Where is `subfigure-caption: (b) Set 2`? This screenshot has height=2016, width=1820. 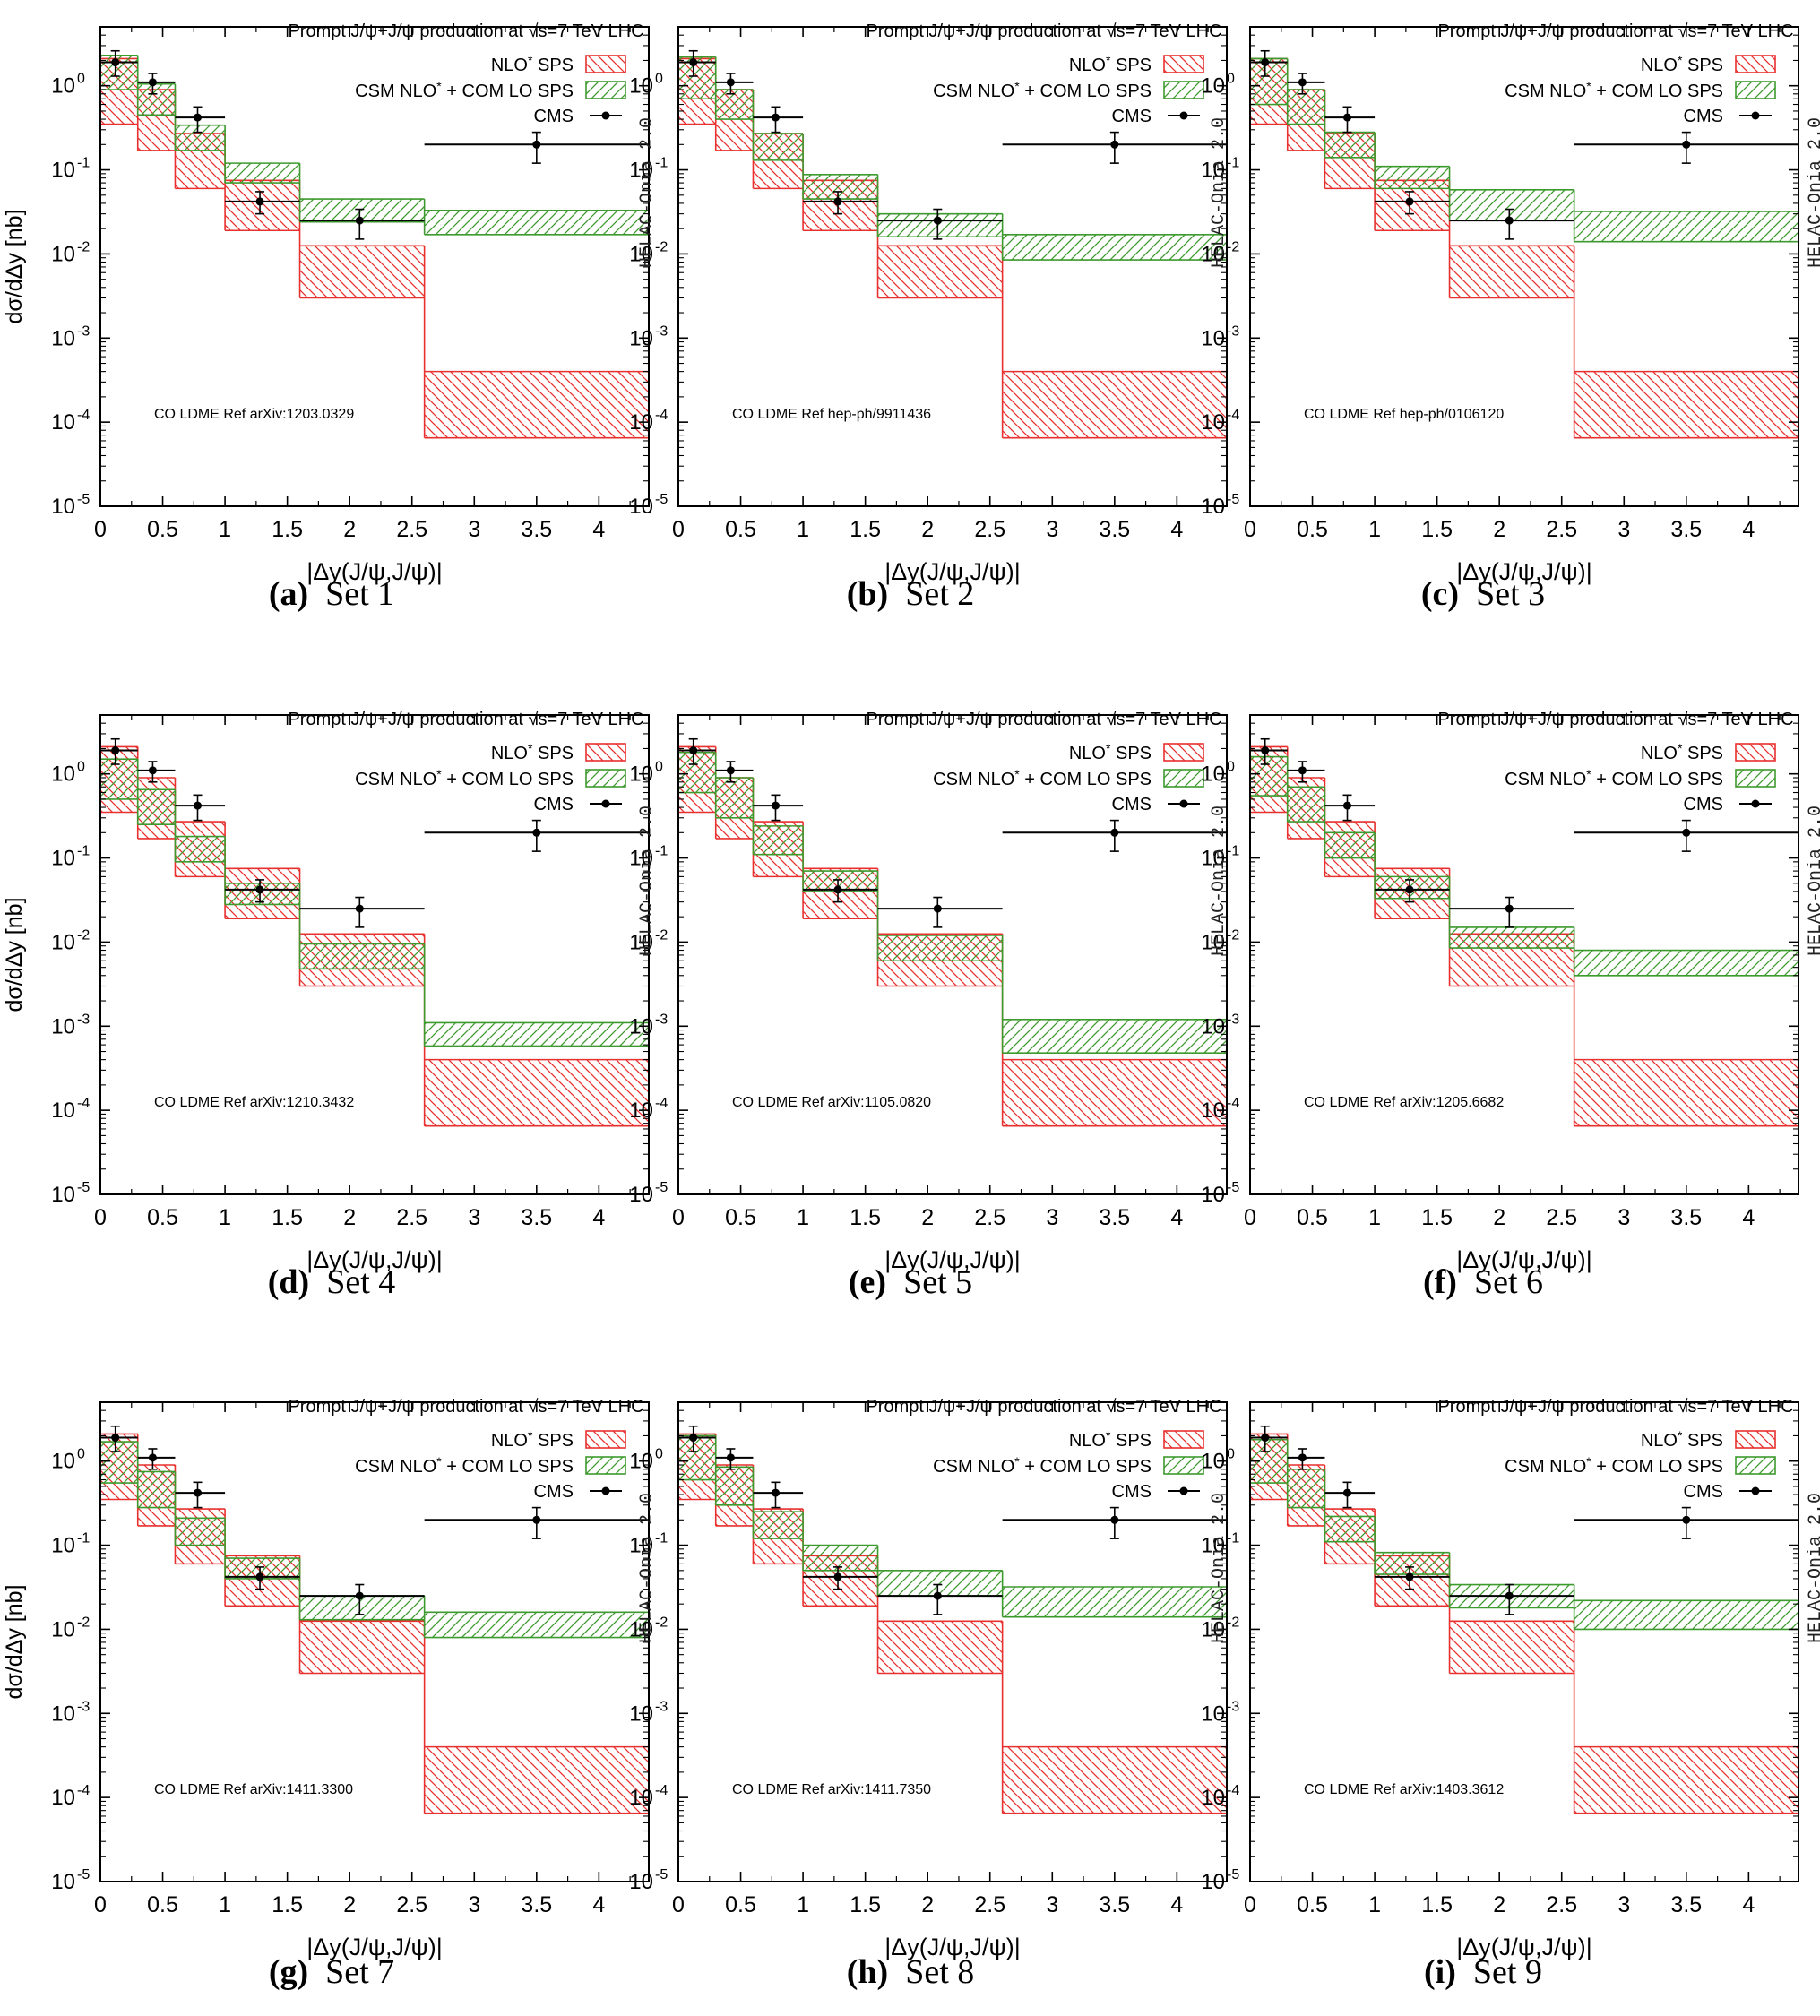
subfigure-caption: (b) Set 2 is located at coordinates (910, 594).